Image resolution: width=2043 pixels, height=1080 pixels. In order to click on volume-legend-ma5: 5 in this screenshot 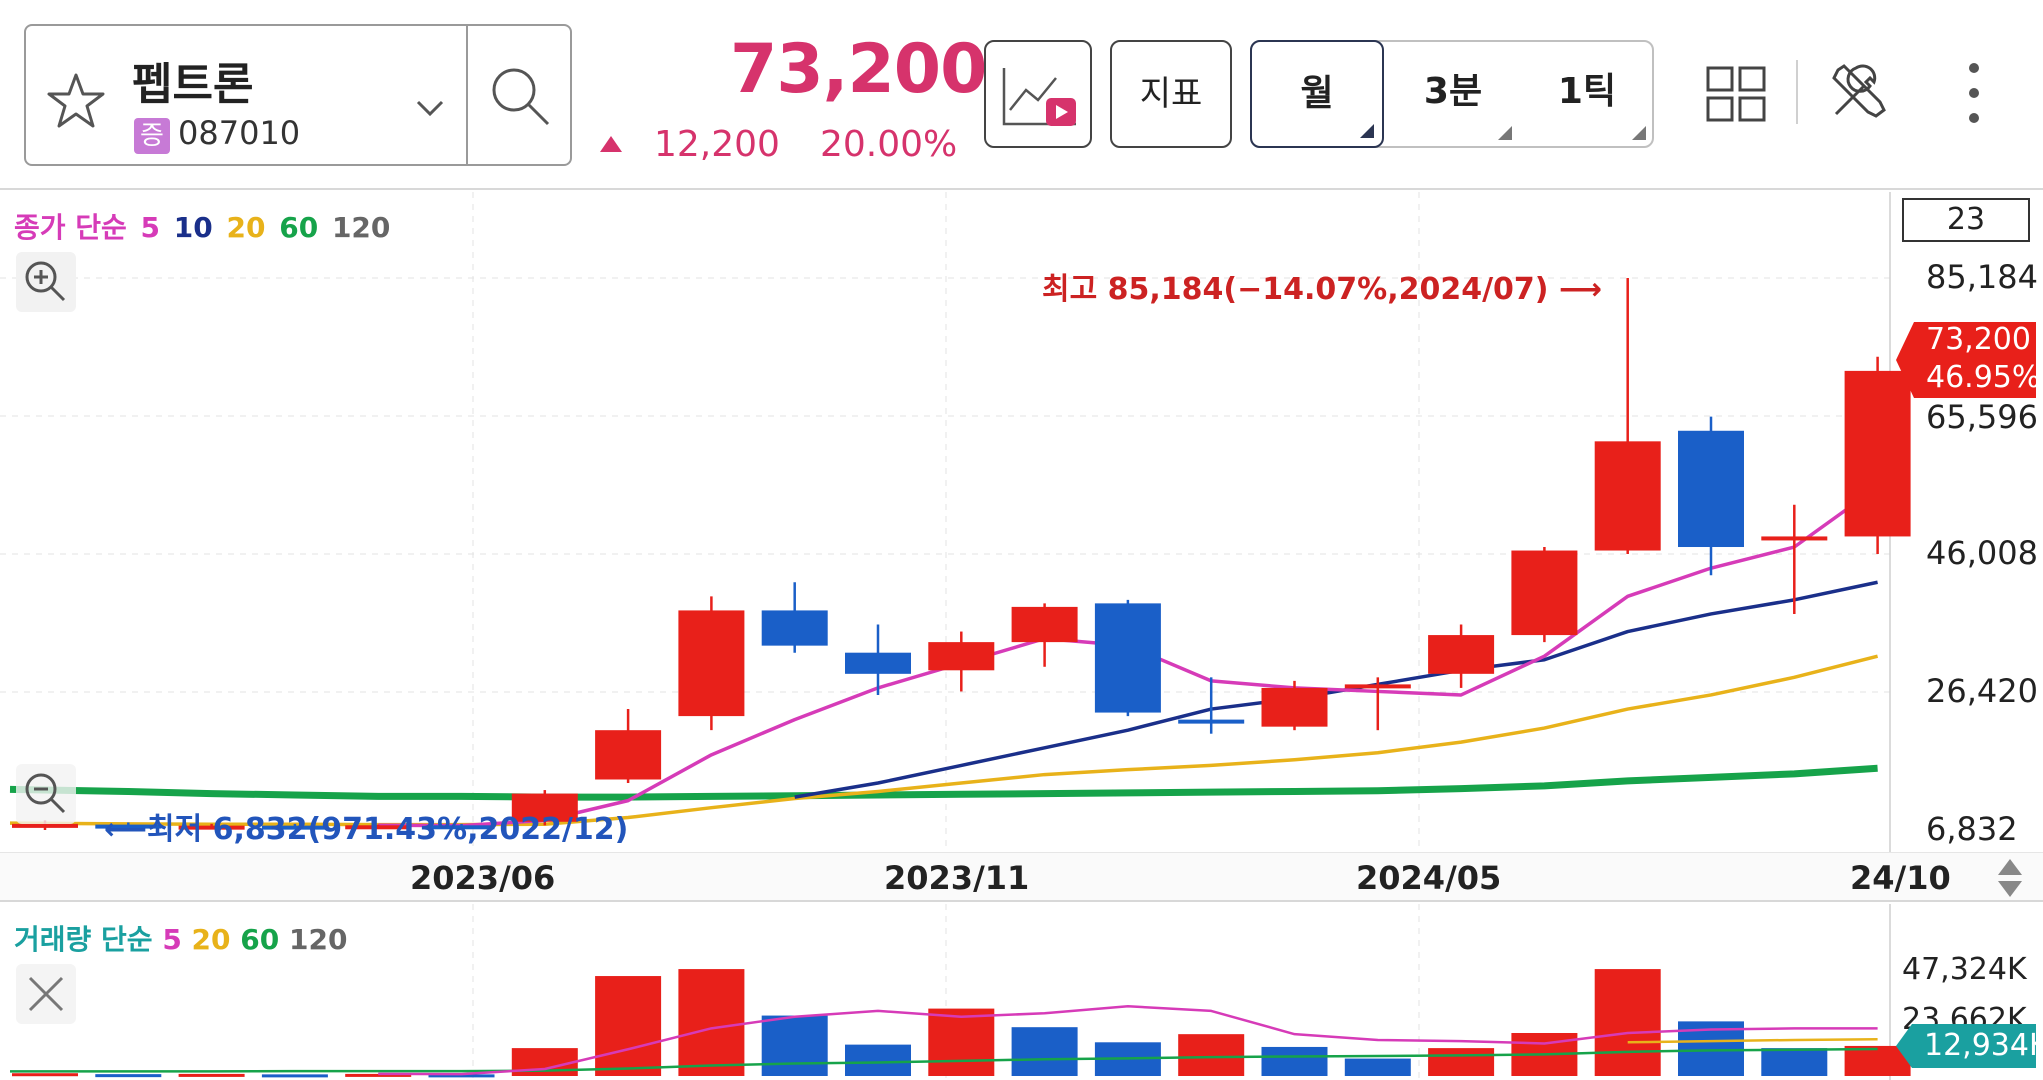, I will do `click(172, 939)`.